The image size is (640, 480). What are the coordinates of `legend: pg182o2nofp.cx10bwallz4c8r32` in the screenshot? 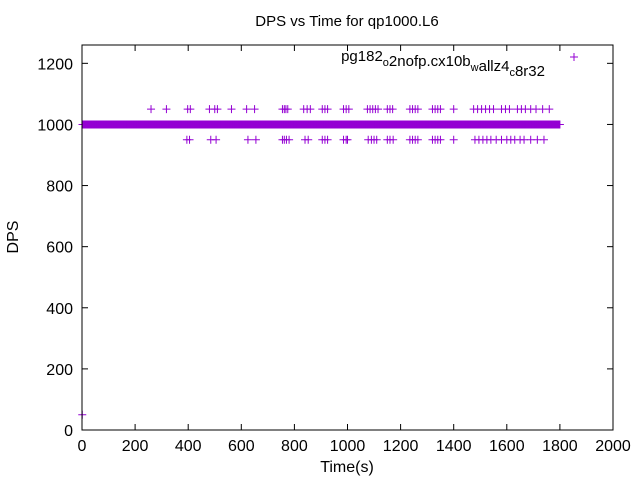 It's located at (459, 64).